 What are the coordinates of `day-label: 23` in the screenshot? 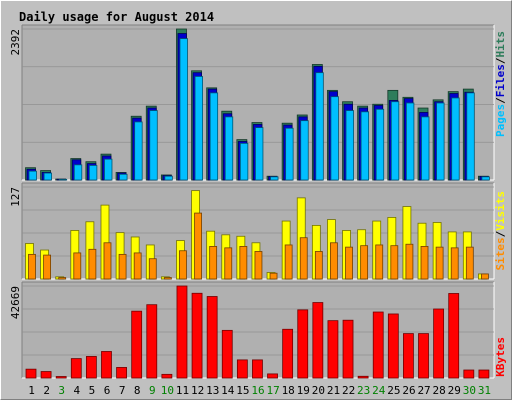 It's located at (363, 390).